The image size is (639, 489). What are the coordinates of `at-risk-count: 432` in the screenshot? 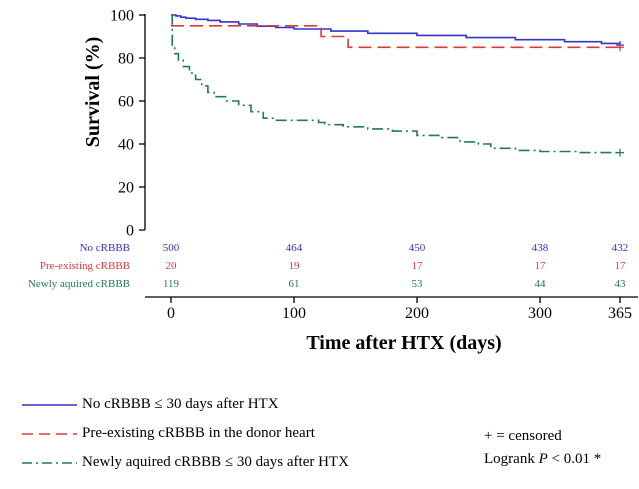 It's located at (620, 248).